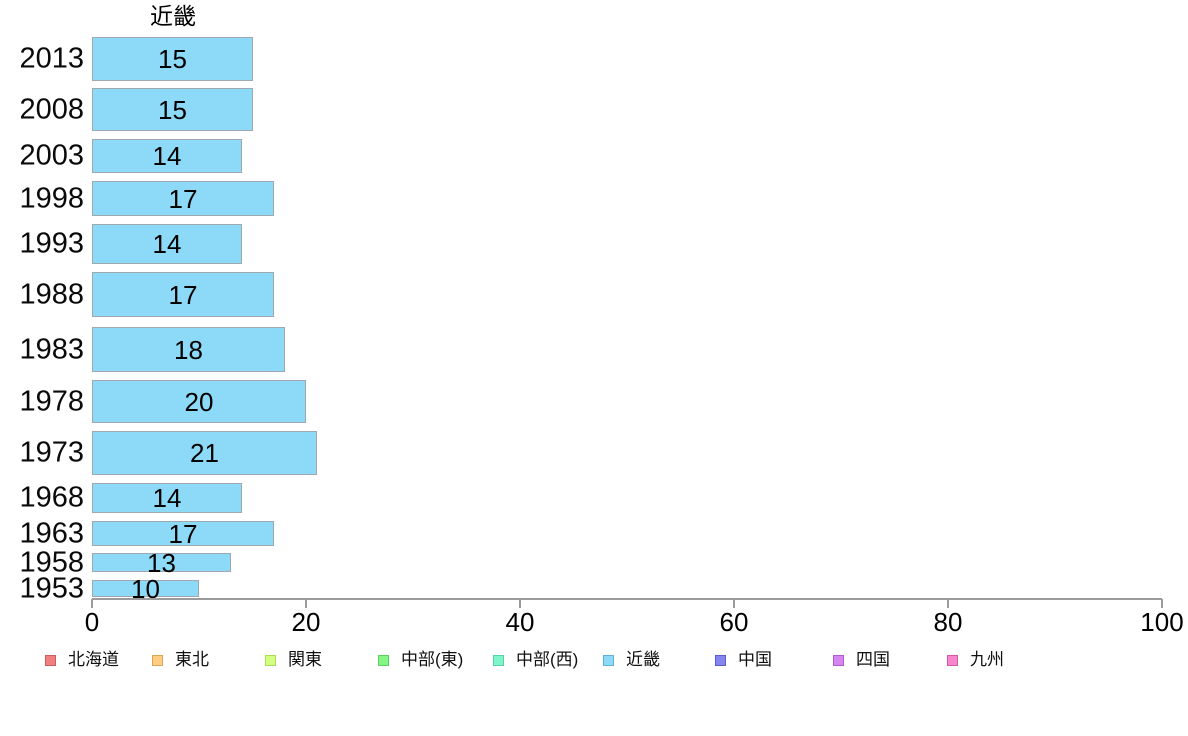 The image size is (1188, 736). What do you see at coordinates (51, 401) in the screenshot?
I see `year-label: 1978` at bounding box center [51, 401].